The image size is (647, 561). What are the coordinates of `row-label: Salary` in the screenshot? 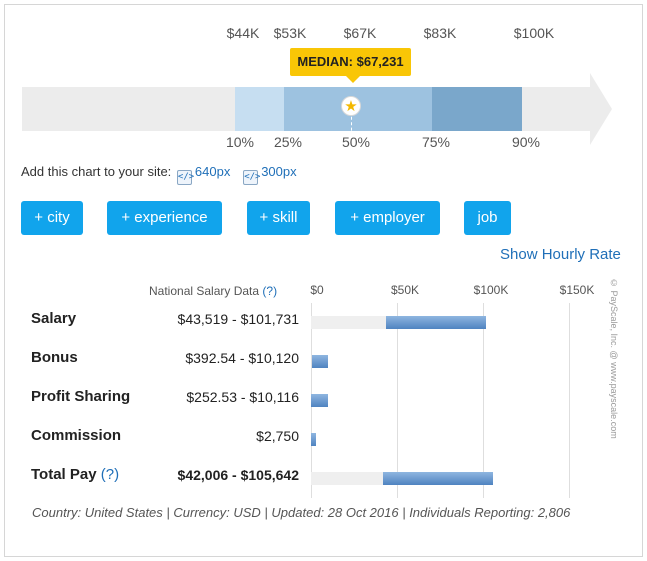 It's located at (53, 318).